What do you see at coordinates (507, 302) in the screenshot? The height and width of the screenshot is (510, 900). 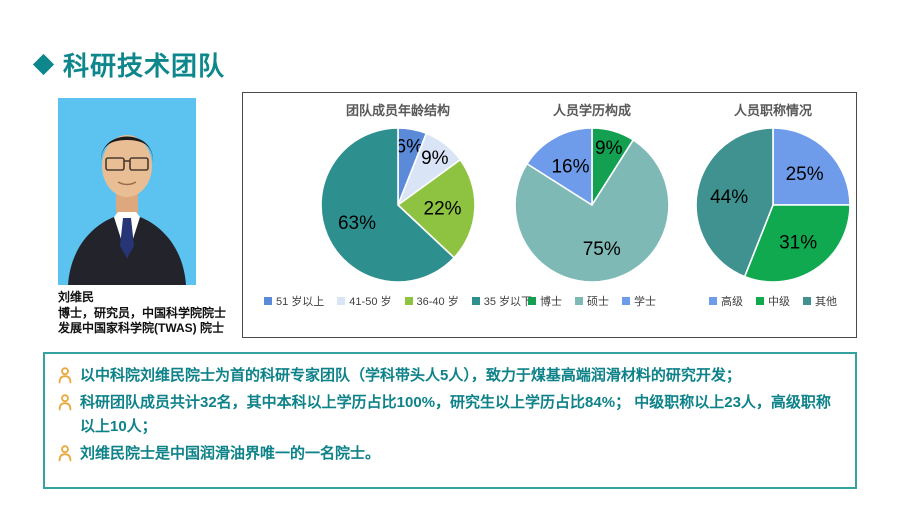 I see `legend-label: 35 岁以下` at bounding box center [507, 302].